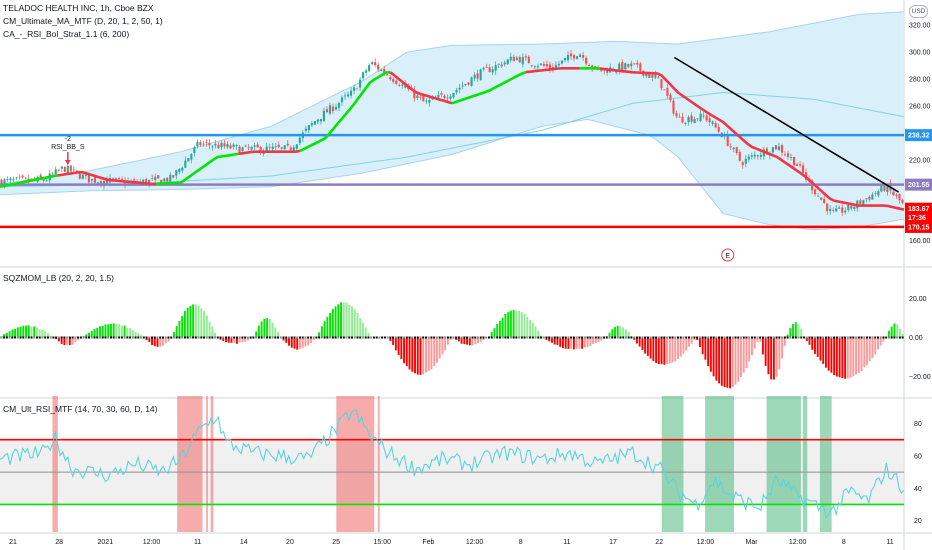 This screenshot has width=932, height=550. I want to click on earnings-marker, so click(728, 255).